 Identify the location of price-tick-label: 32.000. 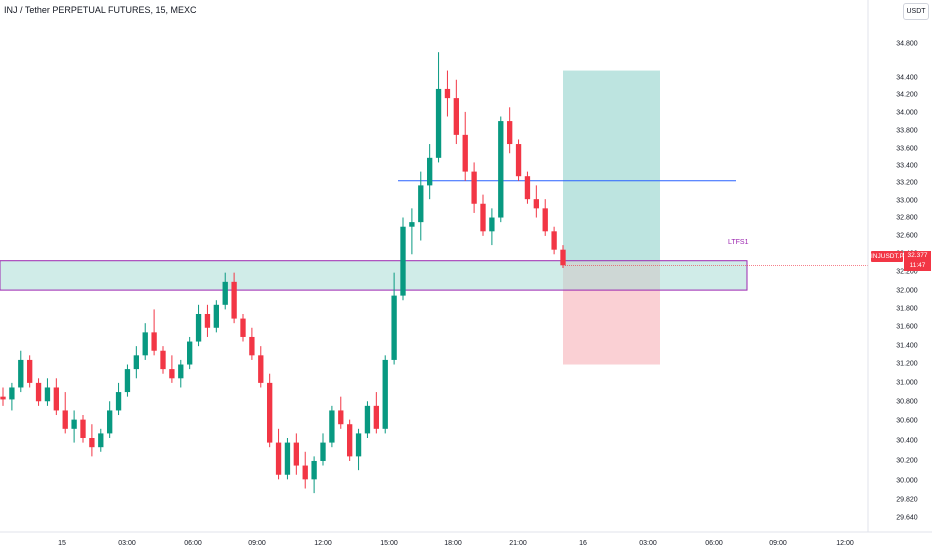
(907, 291).